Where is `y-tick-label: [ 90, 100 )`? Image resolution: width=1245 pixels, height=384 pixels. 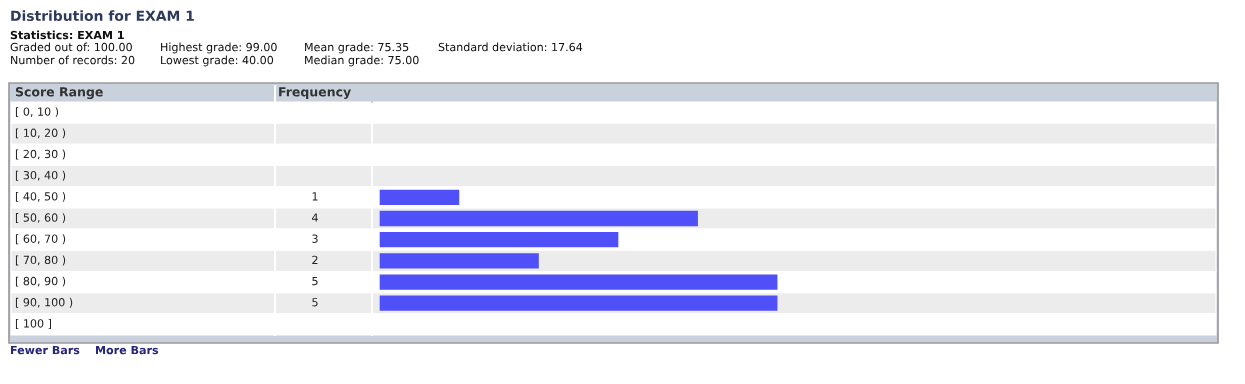 y-tick-label: [ 90, 100 ) is located at coordinates (44, 302).